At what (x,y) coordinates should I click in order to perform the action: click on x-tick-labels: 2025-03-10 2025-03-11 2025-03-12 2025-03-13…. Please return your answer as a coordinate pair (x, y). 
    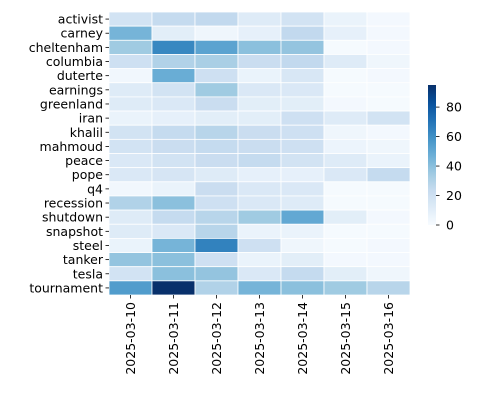
    Looking at the image, I should click on (259, 335).